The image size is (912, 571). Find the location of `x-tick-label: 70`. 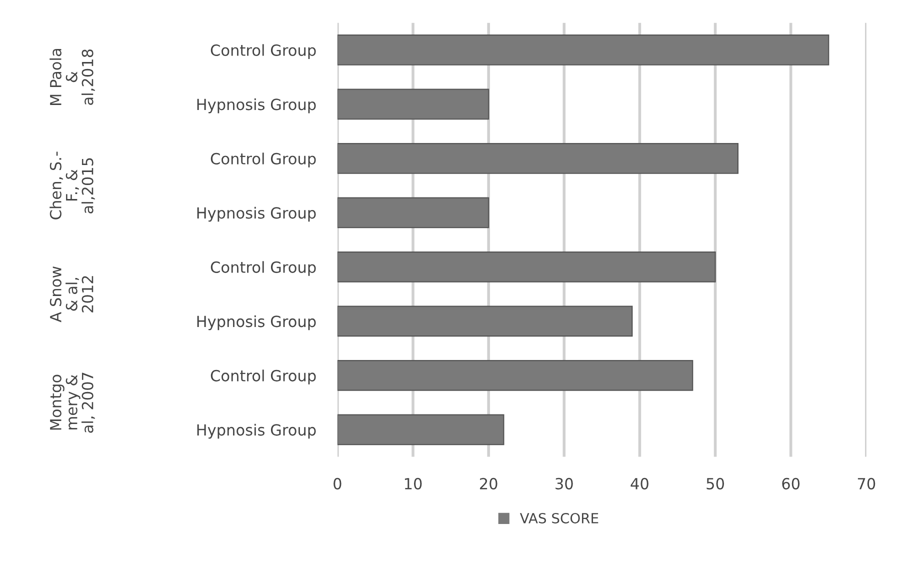

x-tick-label: 70 is located at coordinates (867, 484).